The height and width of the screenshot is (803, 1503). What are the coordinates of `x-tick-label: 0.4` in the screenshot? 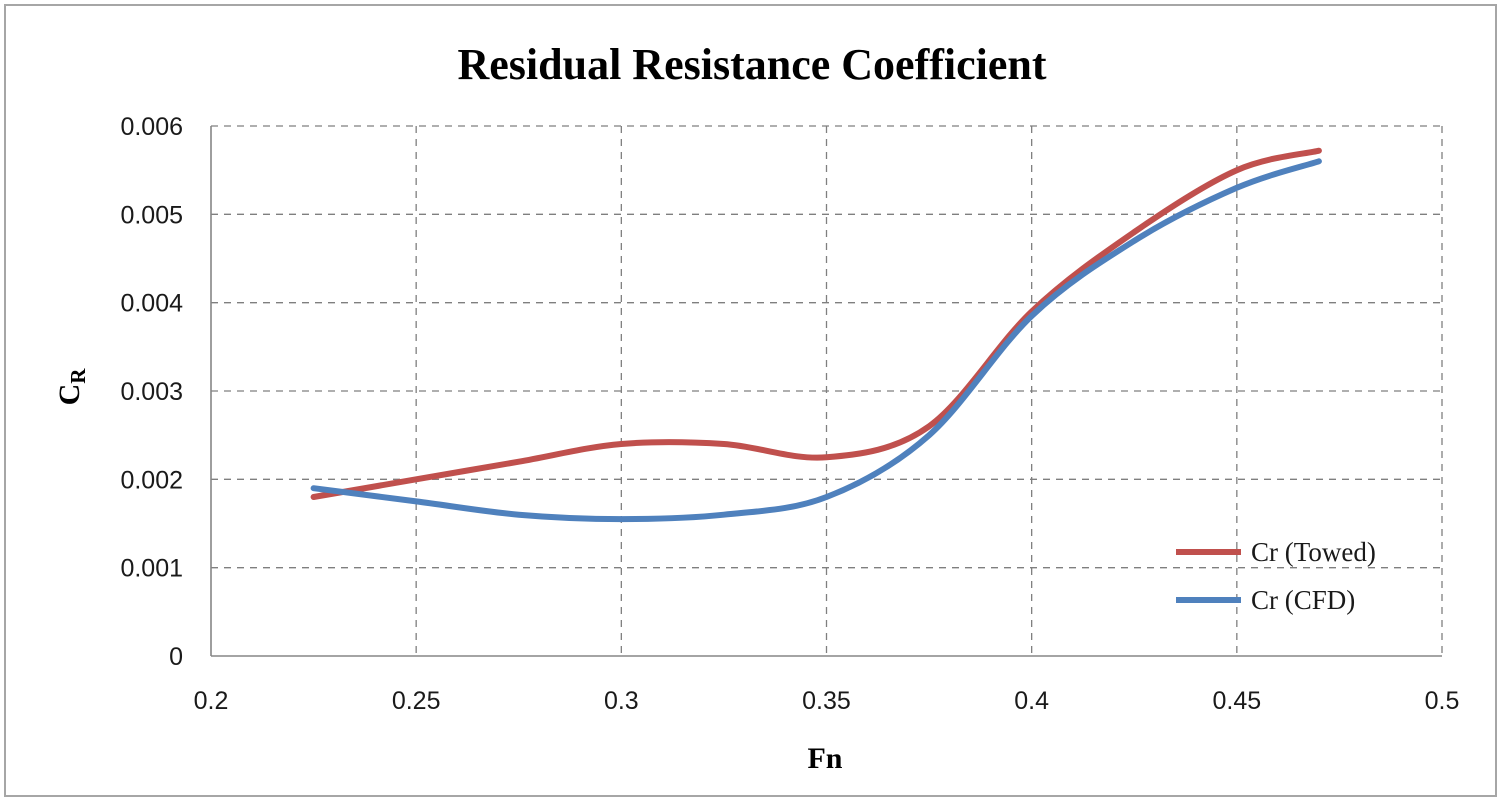 It's located at (1031, 701).